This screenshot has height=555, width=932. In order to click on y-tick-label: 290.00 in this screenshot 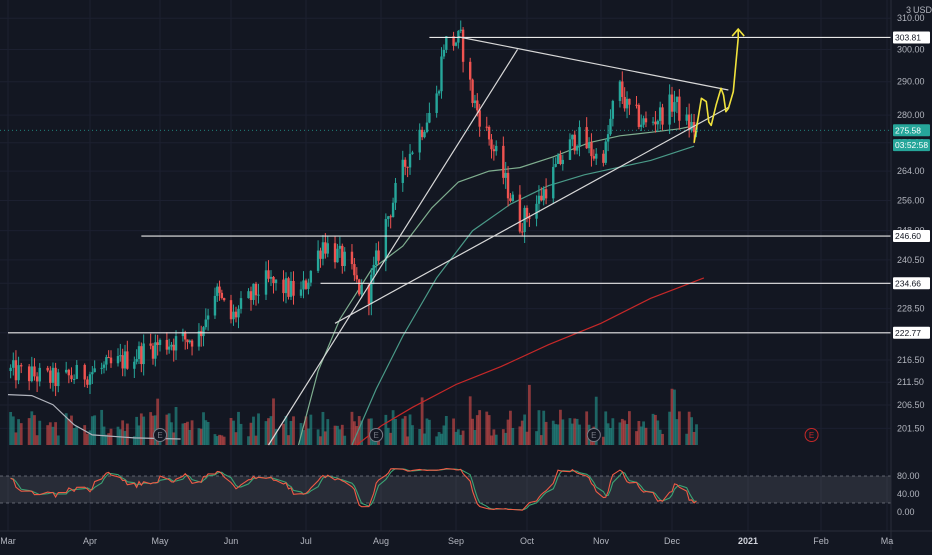, I will do `click(911, 82)`.